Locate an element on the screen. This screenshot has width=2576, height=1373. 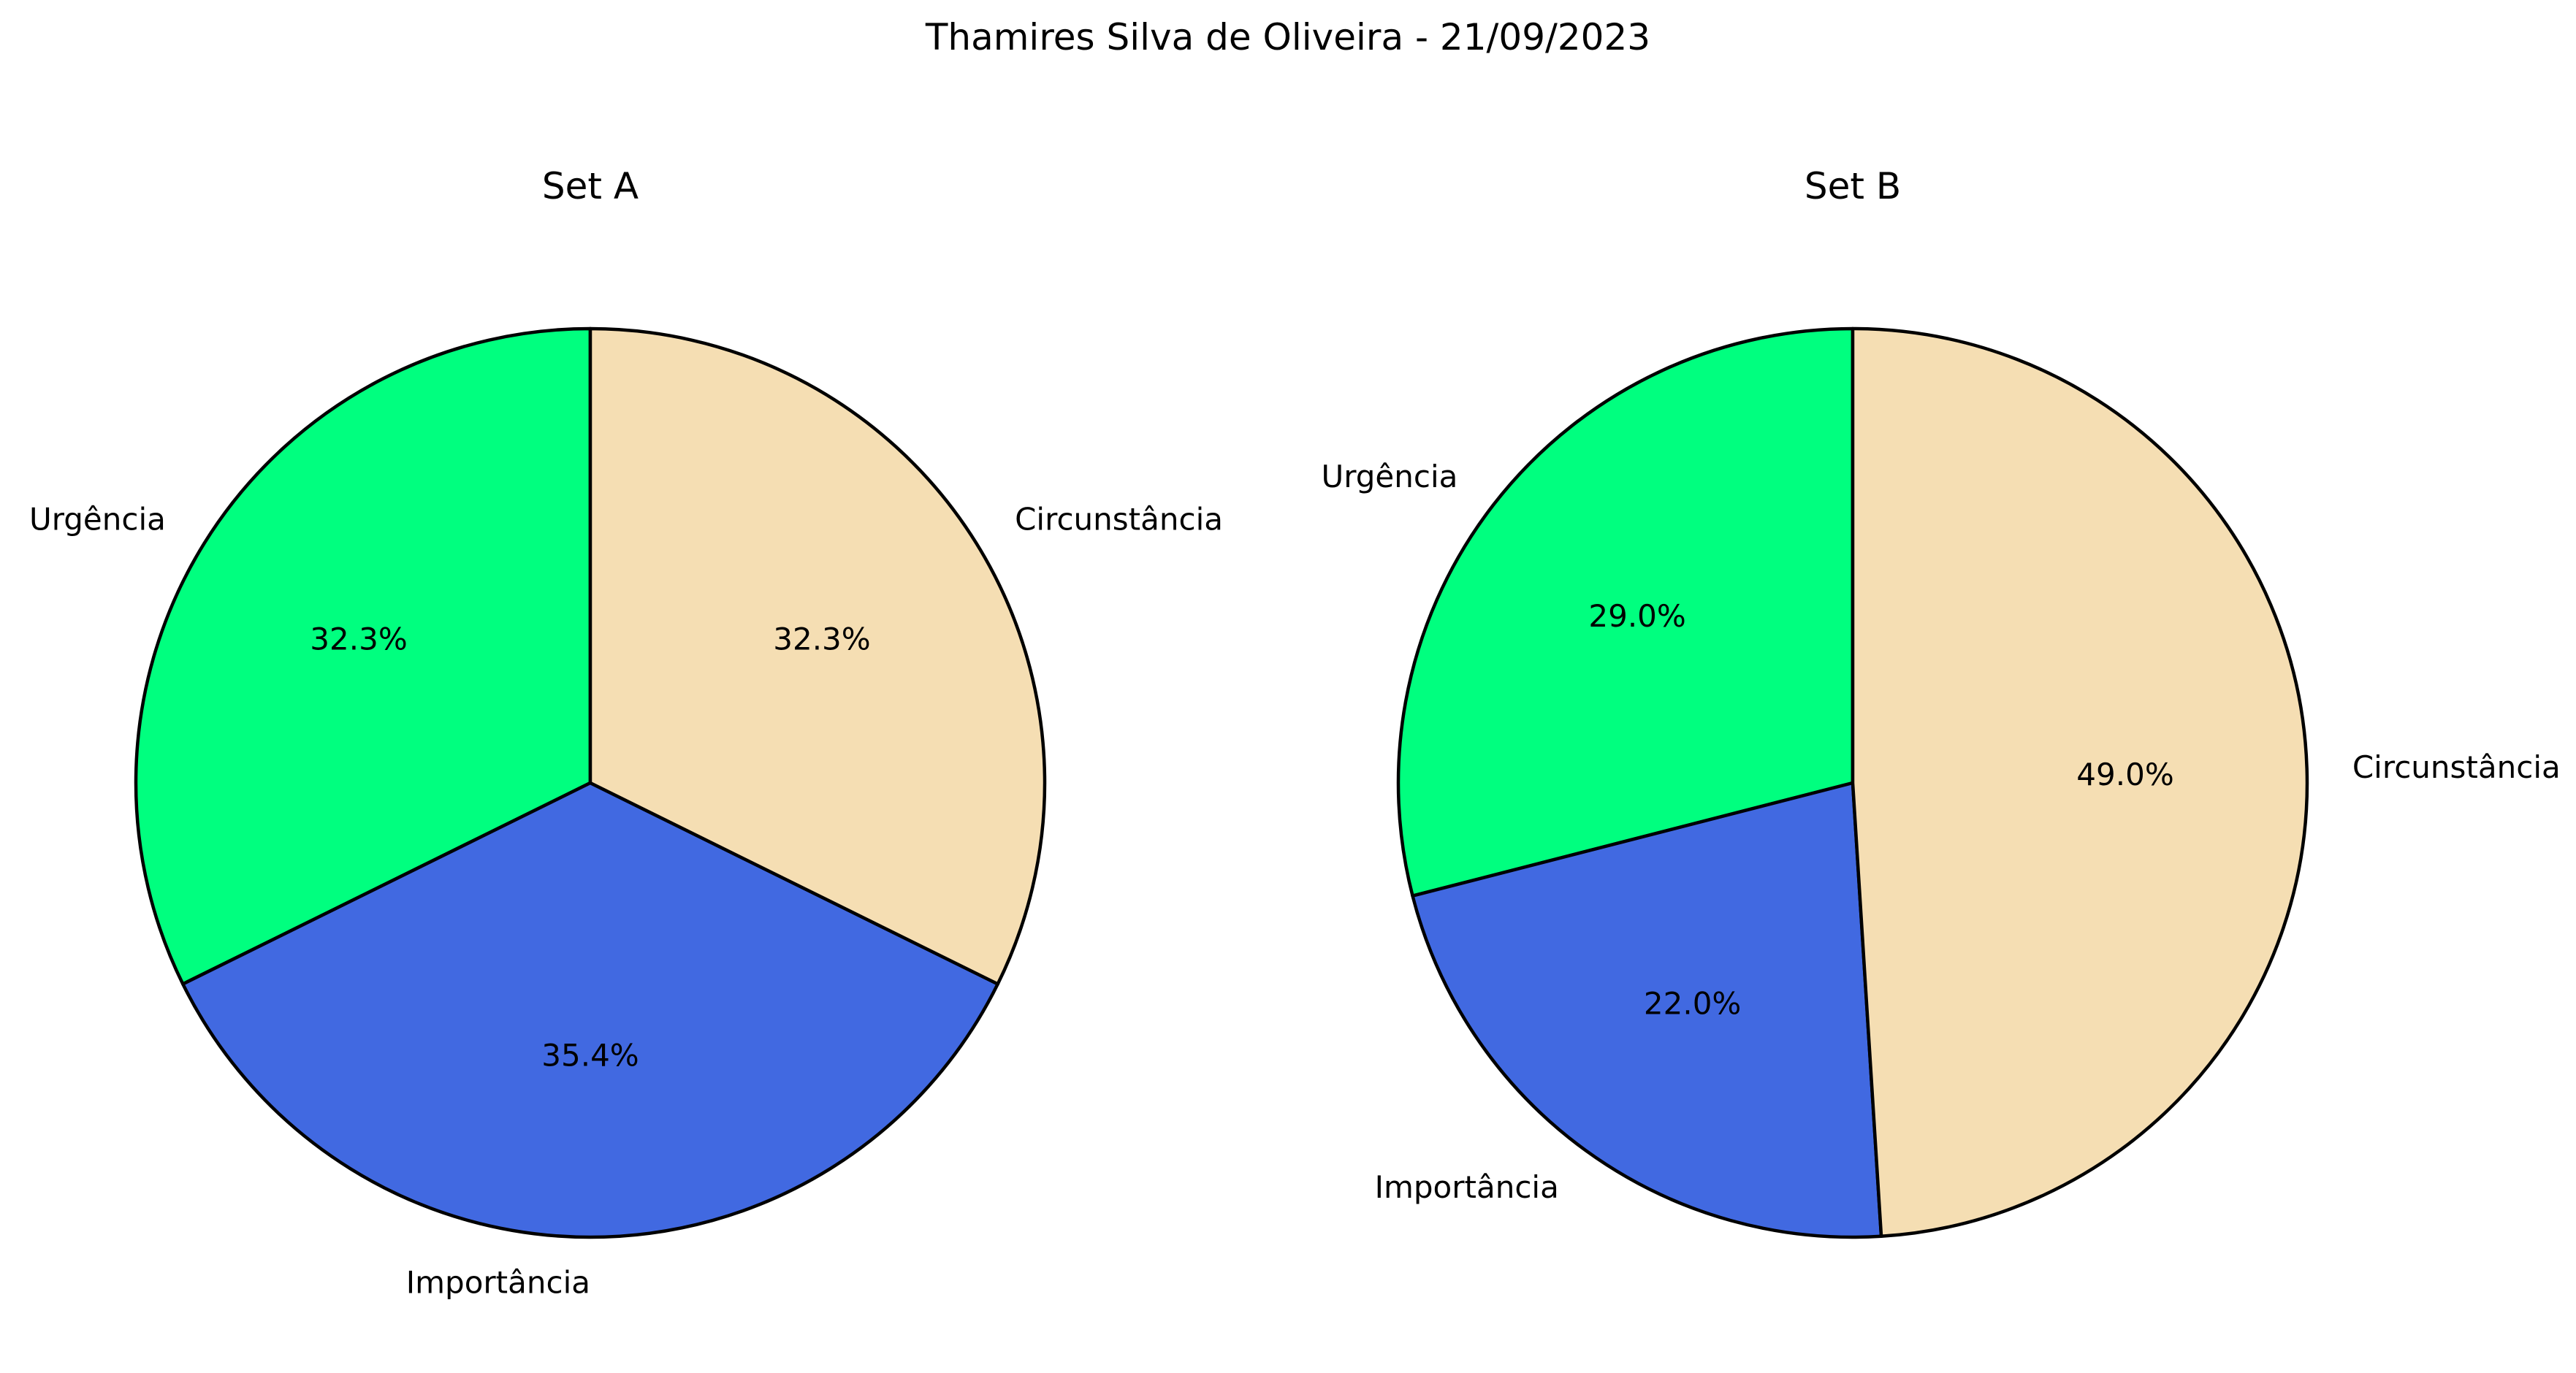
pie-slice-set-b-importancia is located at coordinates (1647, 1010).